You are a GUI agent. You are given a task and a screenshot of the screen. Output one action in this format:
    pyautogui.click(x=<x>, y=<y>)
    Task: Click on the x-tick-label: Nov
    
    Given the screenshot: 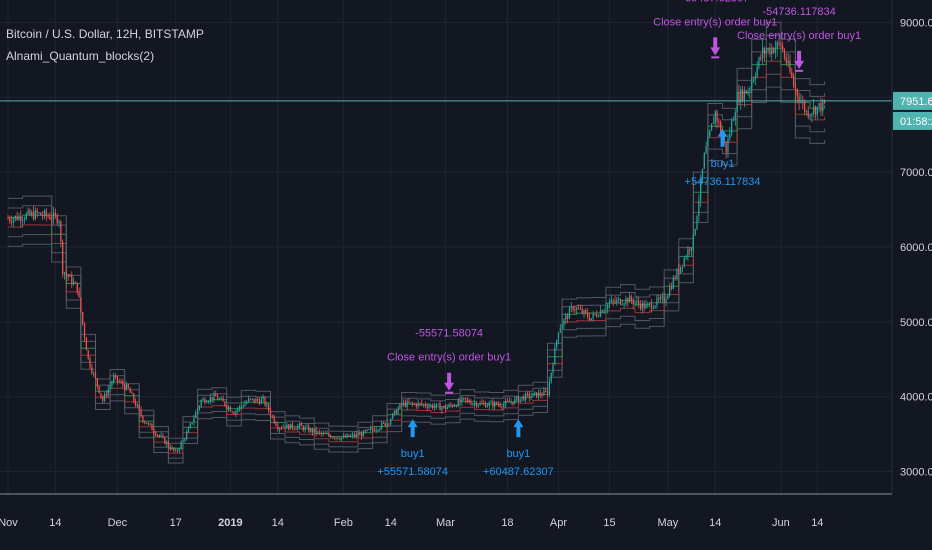 What is the action you would take?
    pyautogui.click(x=9, y=523)
    